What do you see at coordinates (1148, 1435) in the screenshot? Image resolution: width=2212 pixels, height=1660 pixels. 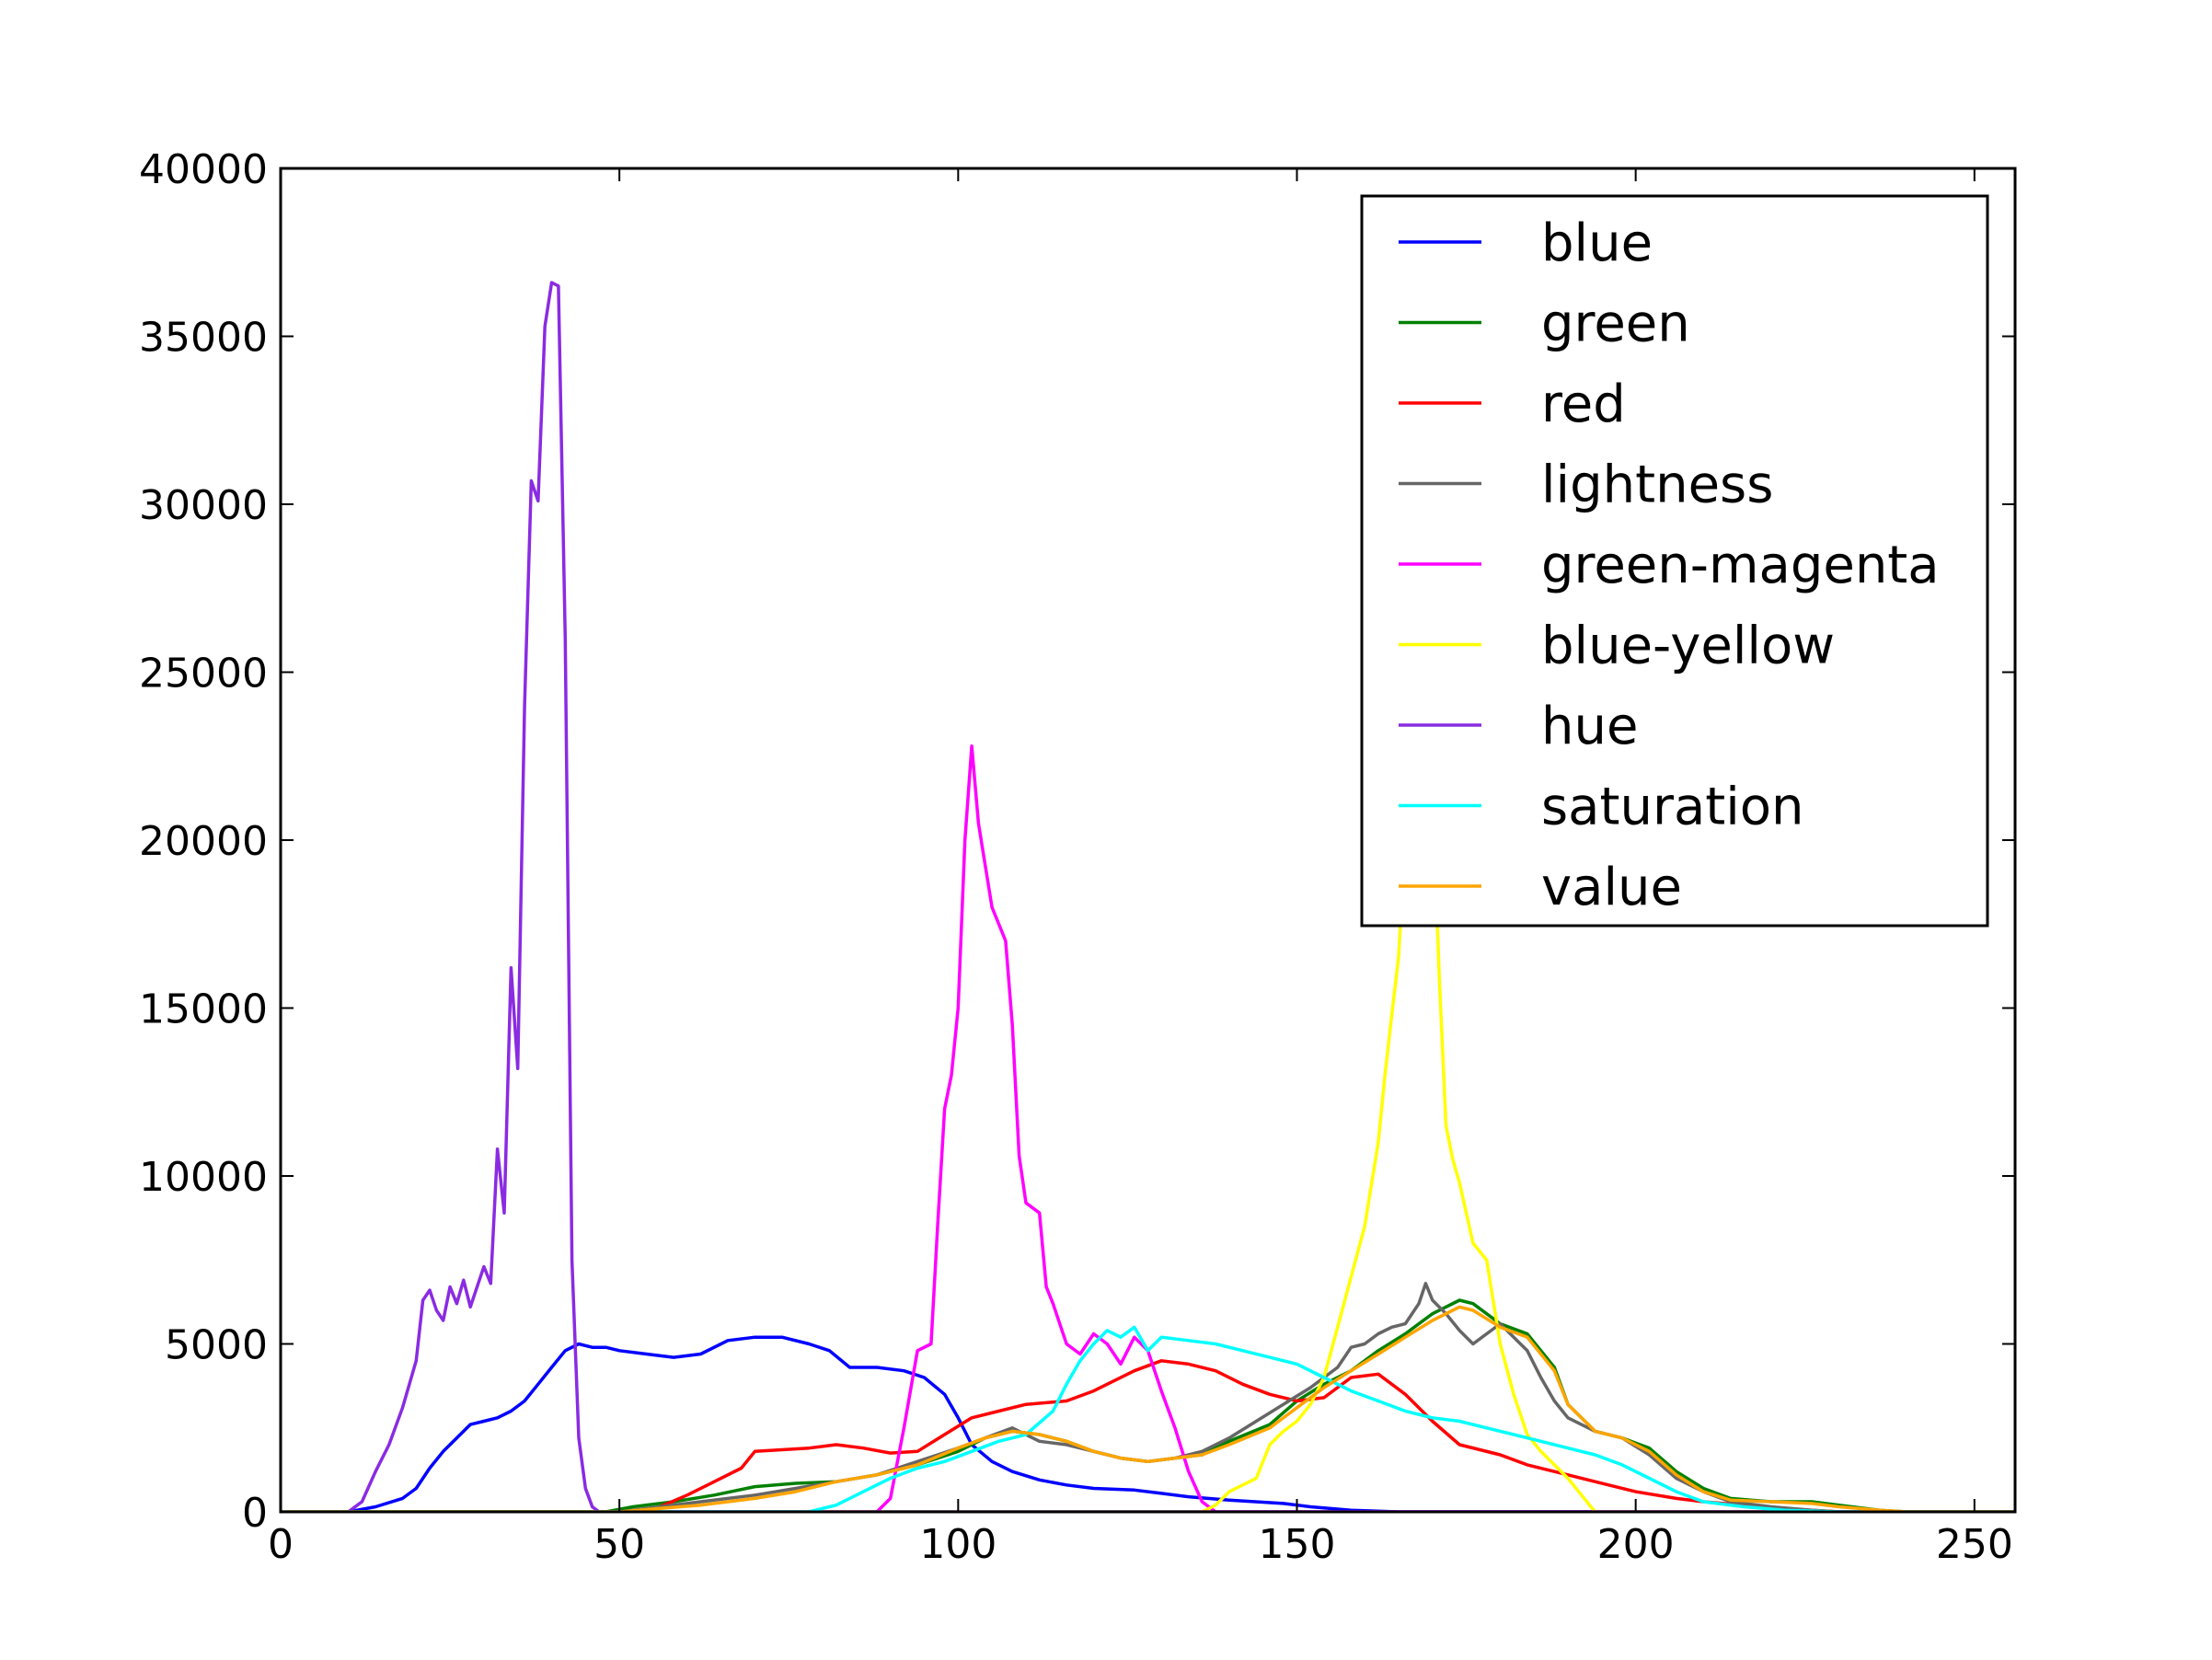 I see `series-line-red` at bounding box center [1148, 1435].